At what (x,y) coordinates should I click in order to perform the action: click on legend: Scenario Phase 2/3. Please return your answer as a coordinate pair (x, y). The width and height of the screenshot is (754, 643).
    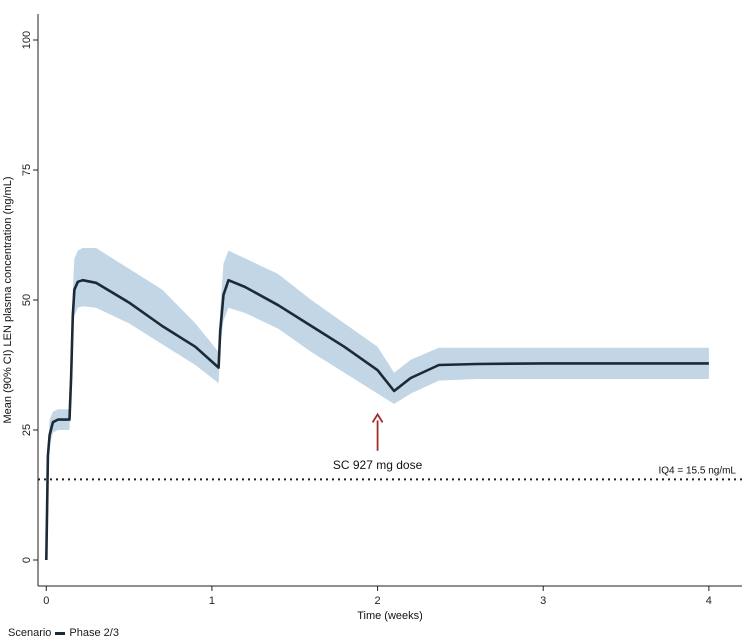
    Looking at the image, I should click on (63, 633).